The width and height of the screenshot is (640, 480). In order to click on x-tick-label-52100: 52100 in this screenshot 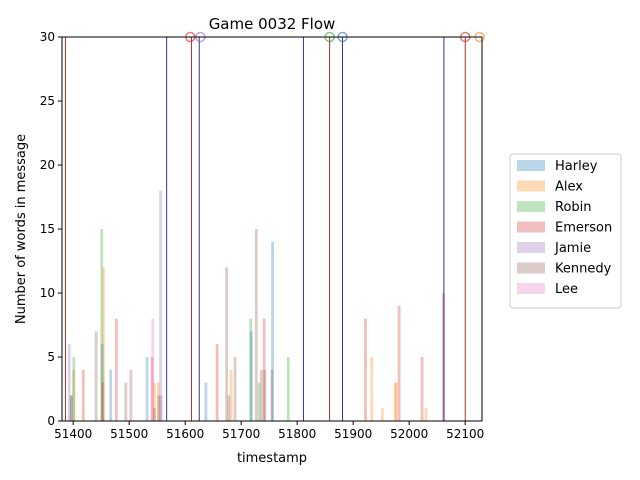, I will do `click(465, 434)`.